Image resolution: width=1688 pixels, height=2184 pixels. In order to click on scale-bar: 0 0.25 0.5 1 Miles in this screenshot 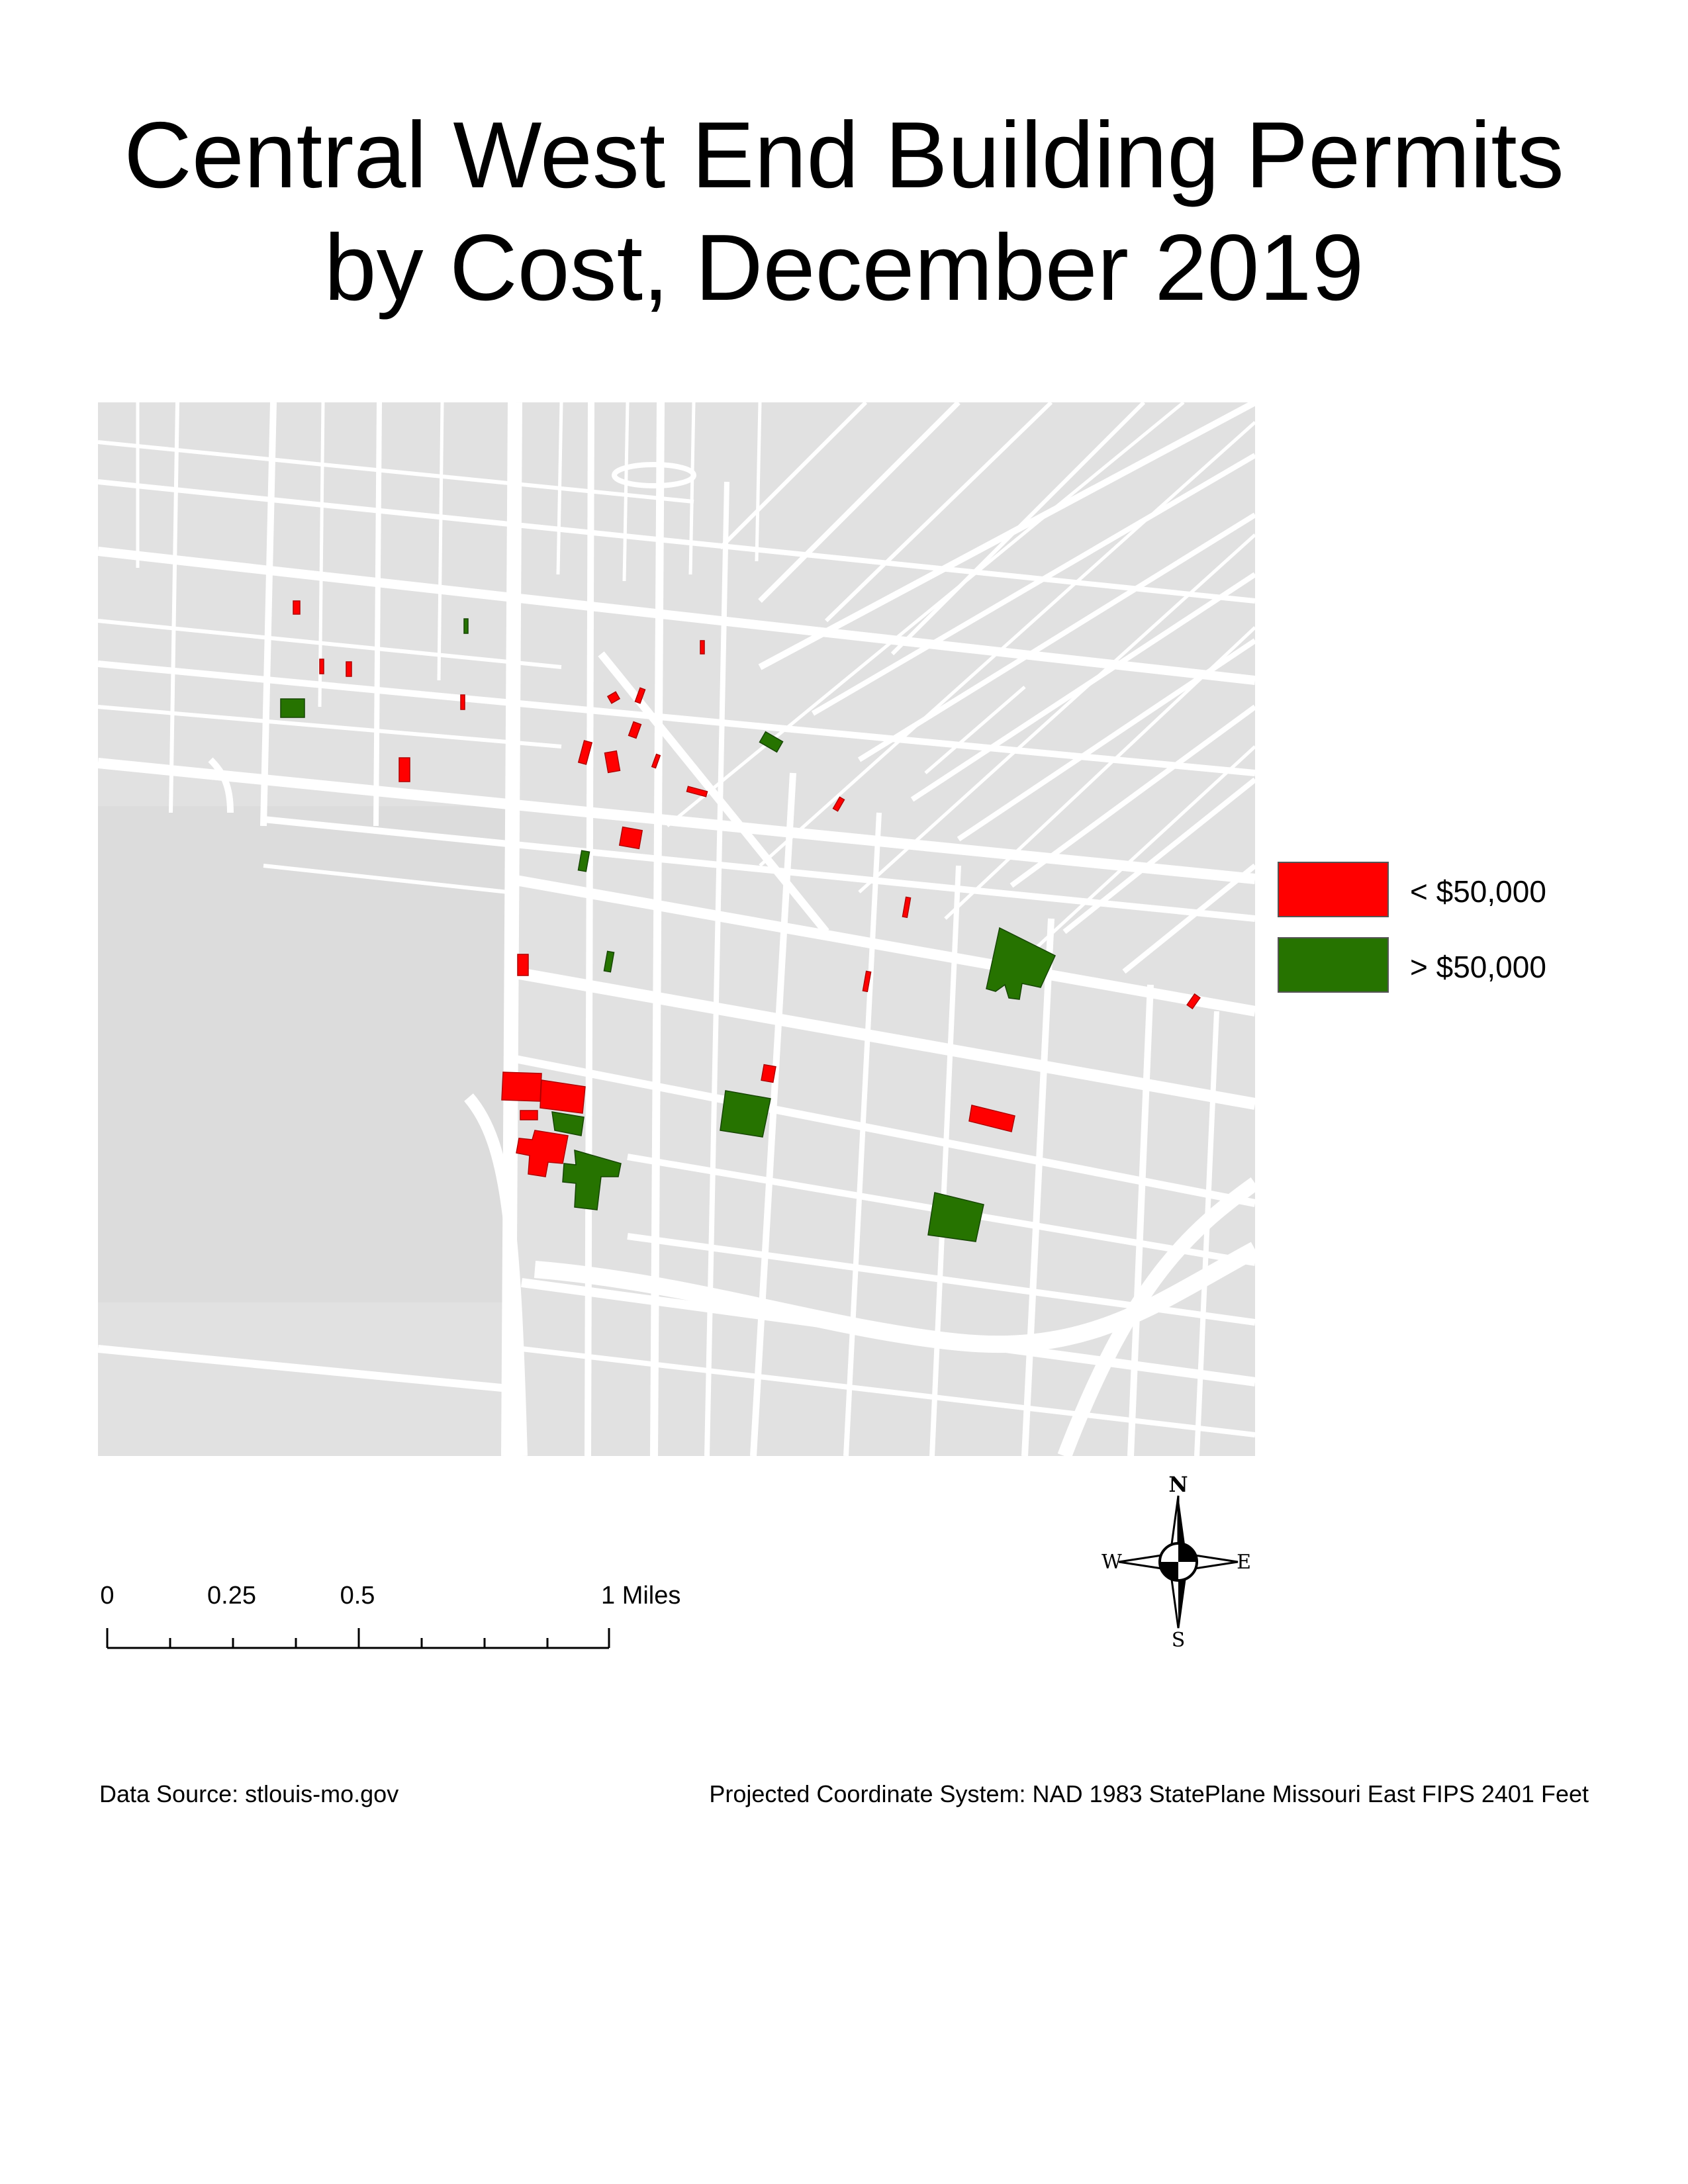, I will do `click(401, 1621)`.